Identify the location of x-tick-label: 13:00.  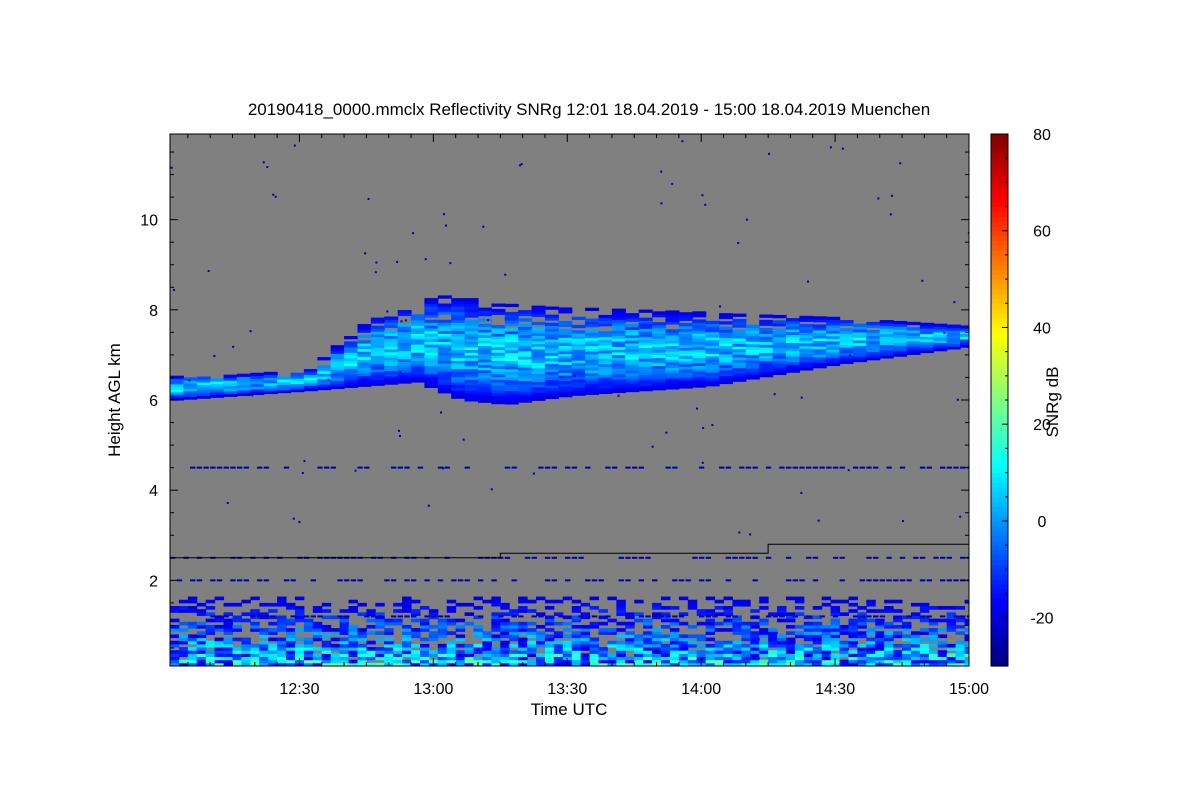
(433, 689).